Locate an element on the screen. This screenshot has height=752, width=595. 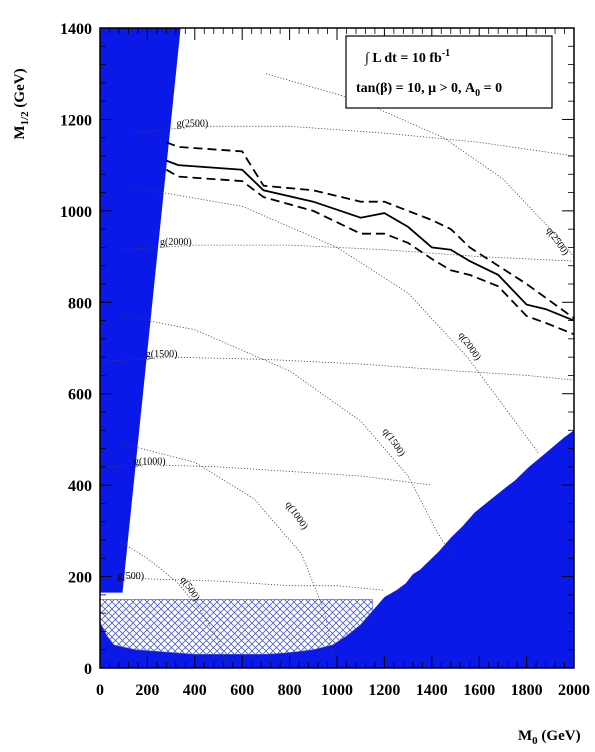
x-tick-label: 2000 is located at coordinates (574, 690).